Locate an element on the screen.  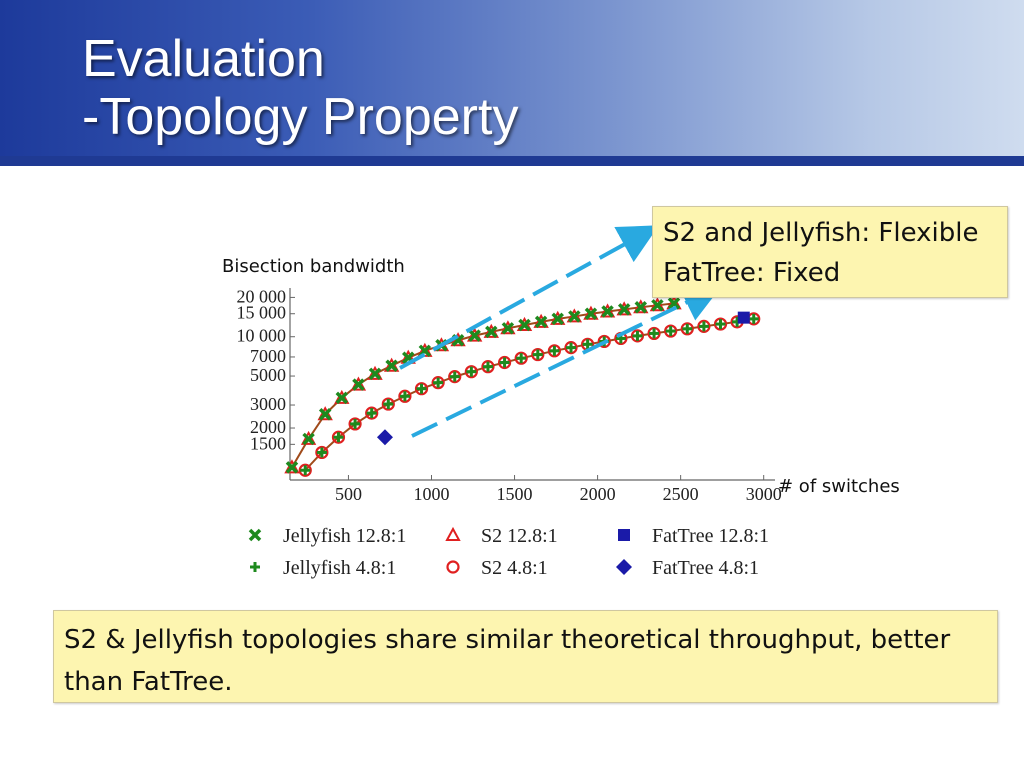
legend-item: S2 12.8:1 is located at coordinates (501, 536).